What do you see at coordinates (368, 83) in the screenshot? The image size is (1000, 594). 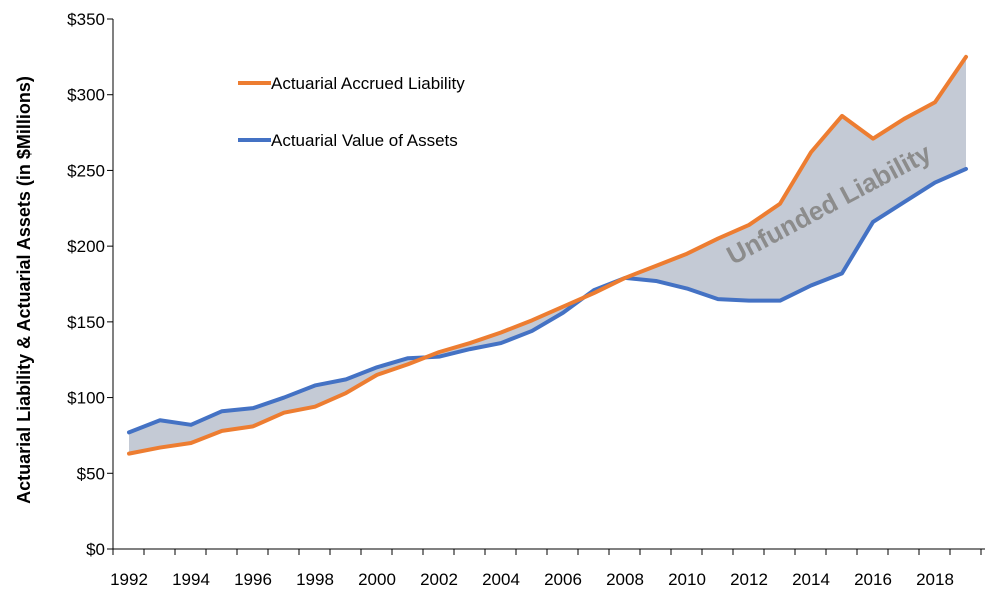 I see `legend-label-liability: Actuarial Accrued Liability` at bounding box center [368, 83].